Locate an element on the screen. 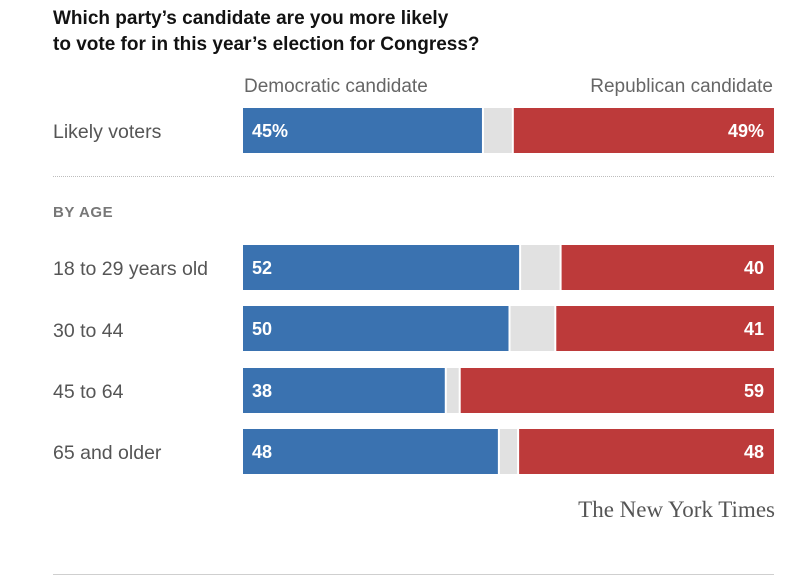  divider is located at coordinates (413, 176).